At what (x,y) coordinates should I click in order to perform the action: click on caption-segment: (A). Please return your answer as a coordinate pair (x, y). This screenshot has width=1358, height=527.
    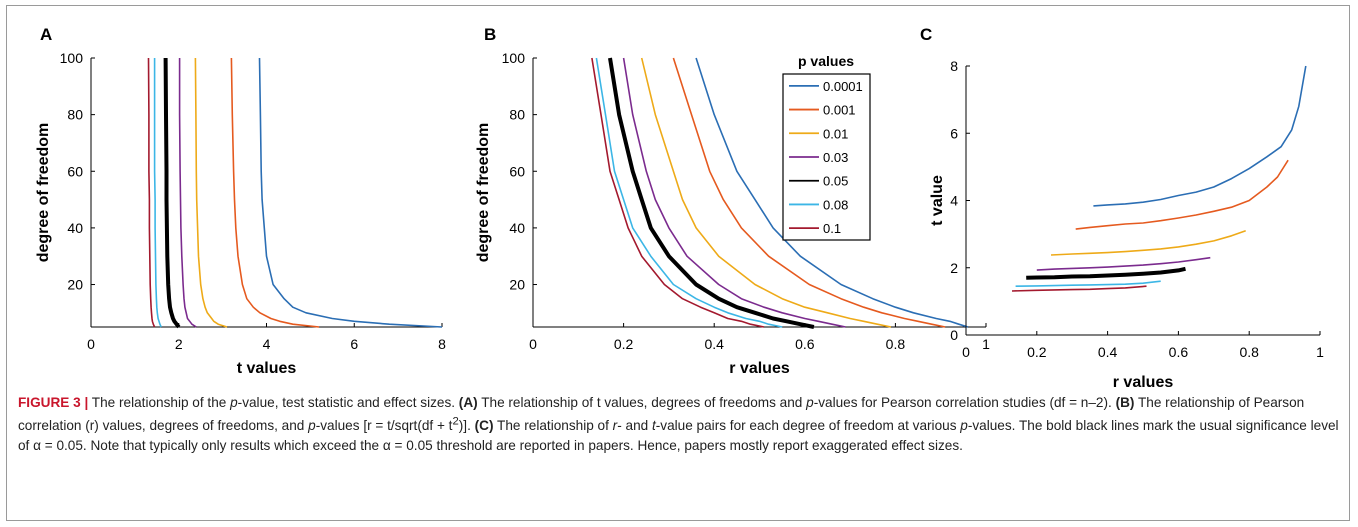
    Looking at the image, I should click on (468, 402).